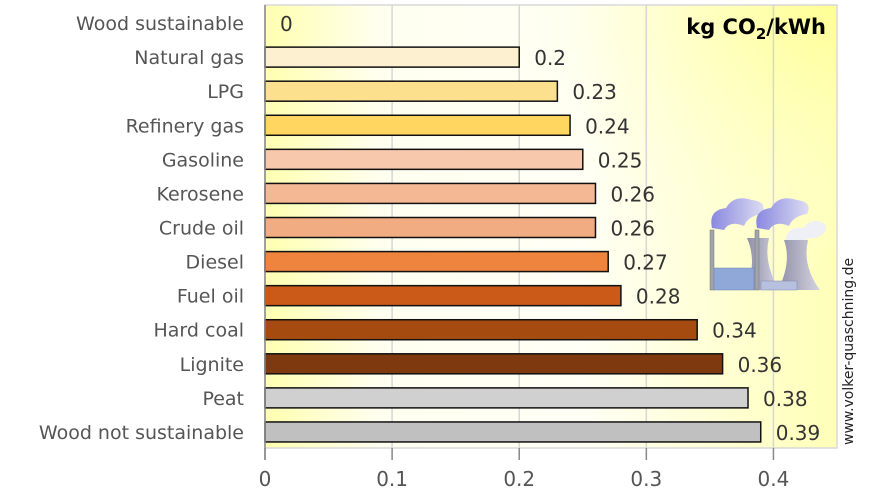  What do you see at coordinates (594, 92) in the screenshot?
I see `value-label: 0.23` at bounding box center [594, 92].